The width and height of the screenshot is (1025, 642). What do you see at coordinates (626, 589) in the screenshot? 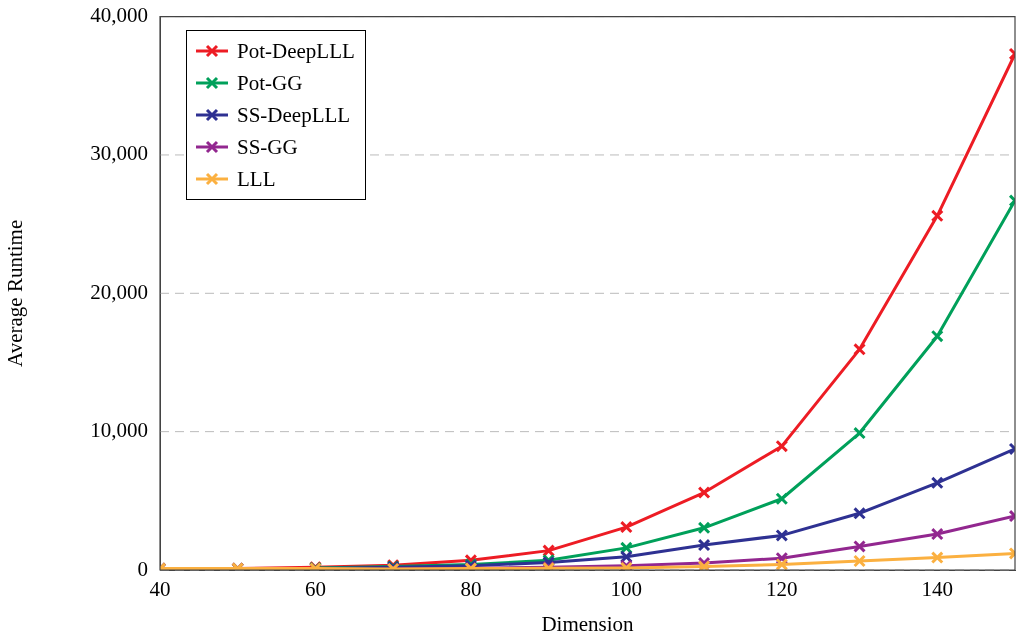
I see `x-tick-label: 100` at bounding box center [626, 589].